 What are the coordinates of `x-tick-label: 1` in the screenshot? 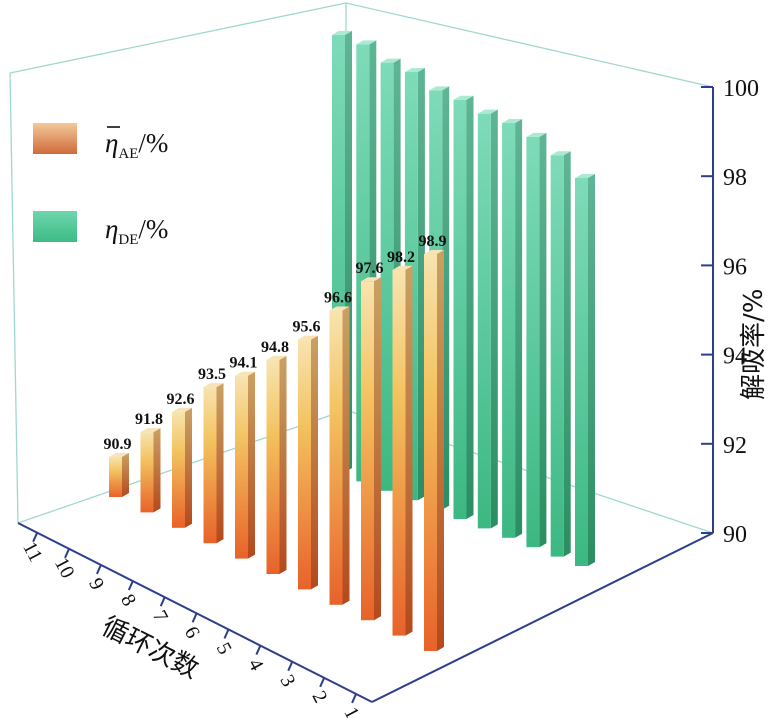 It's located at (351, 711).